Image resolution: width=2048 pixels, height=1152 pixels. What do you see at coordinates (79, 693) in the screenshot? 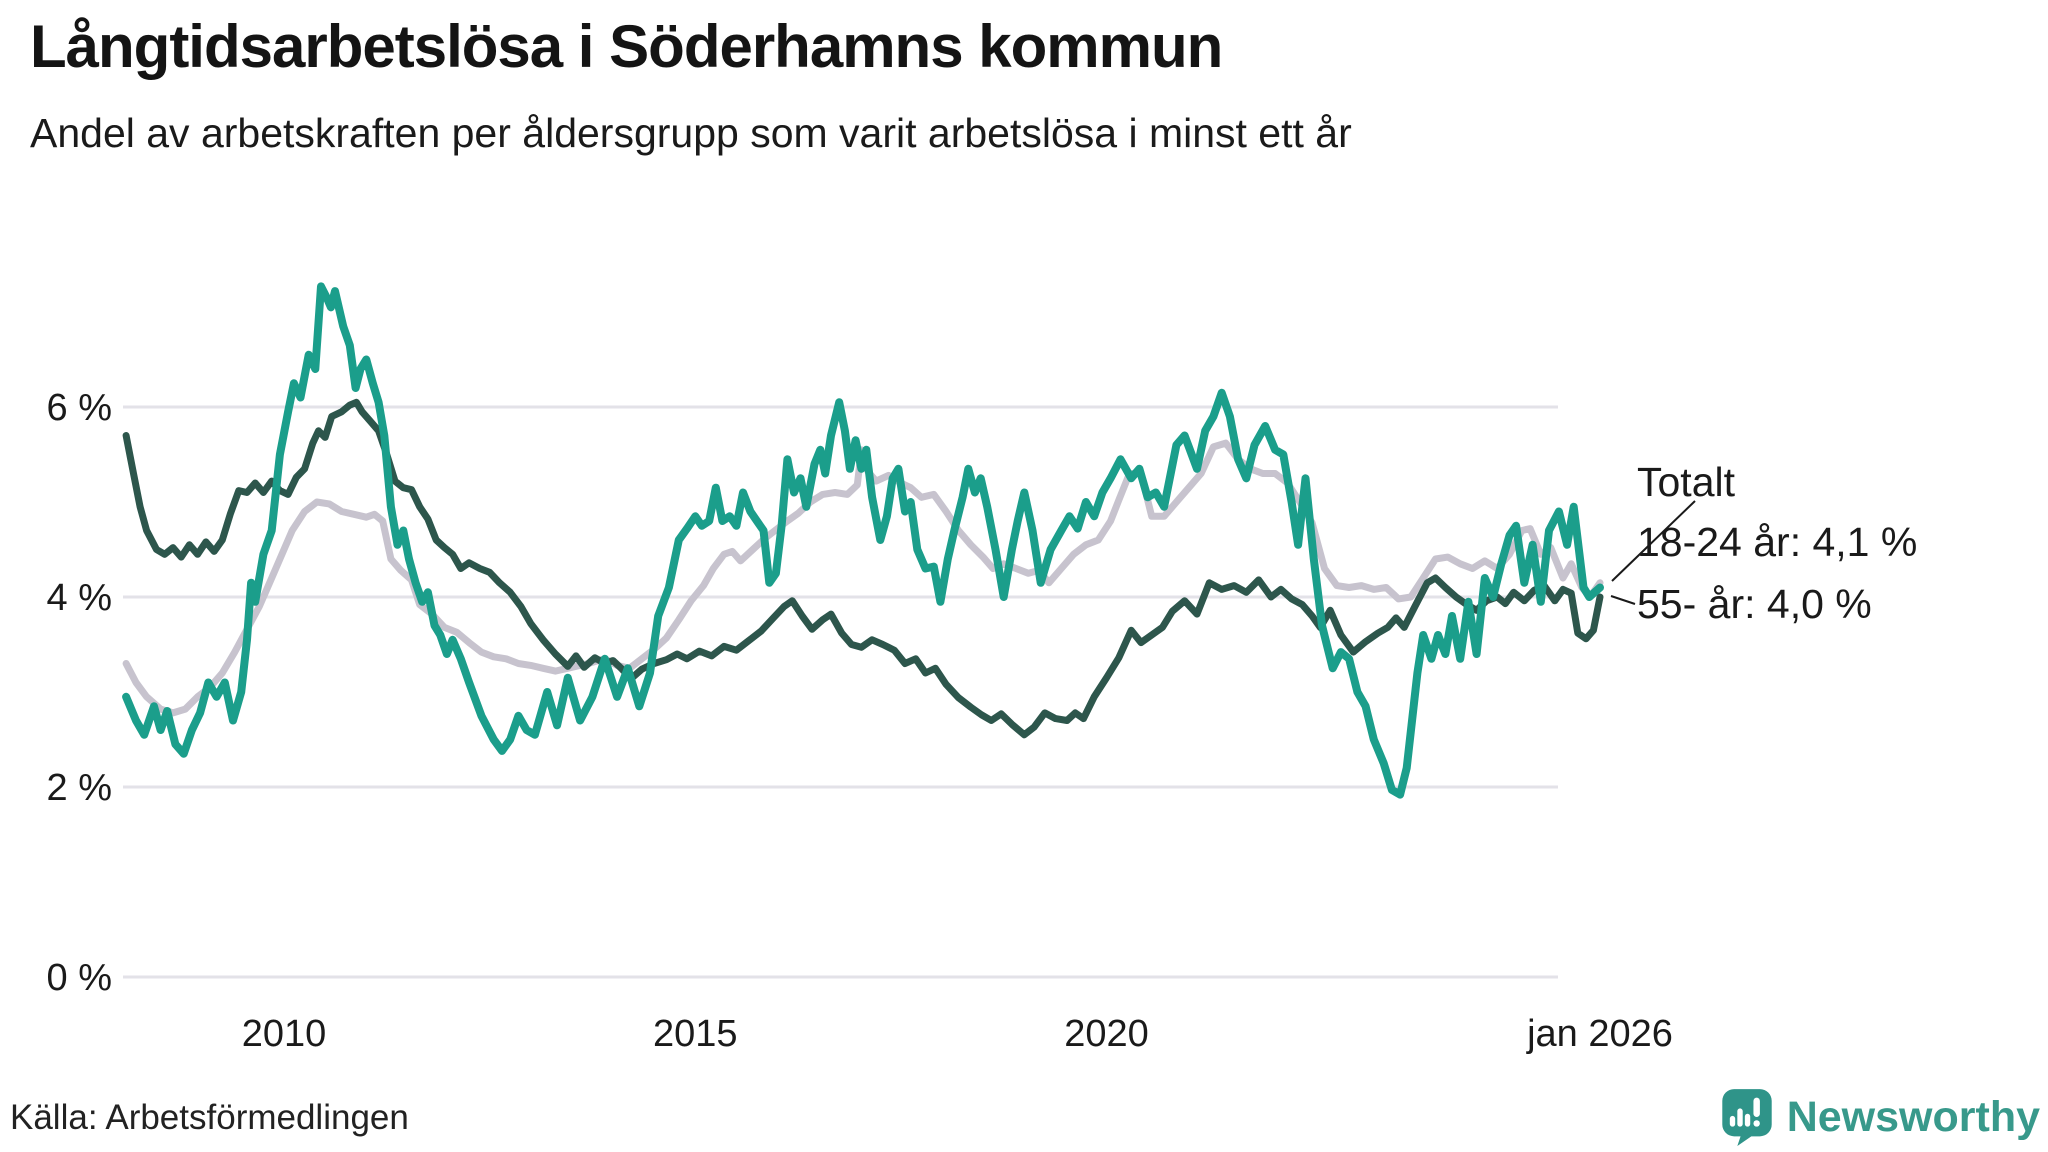
I see `y-axis: 6 % 4 % 2 % 0 %` at bounding box center [79, 693].